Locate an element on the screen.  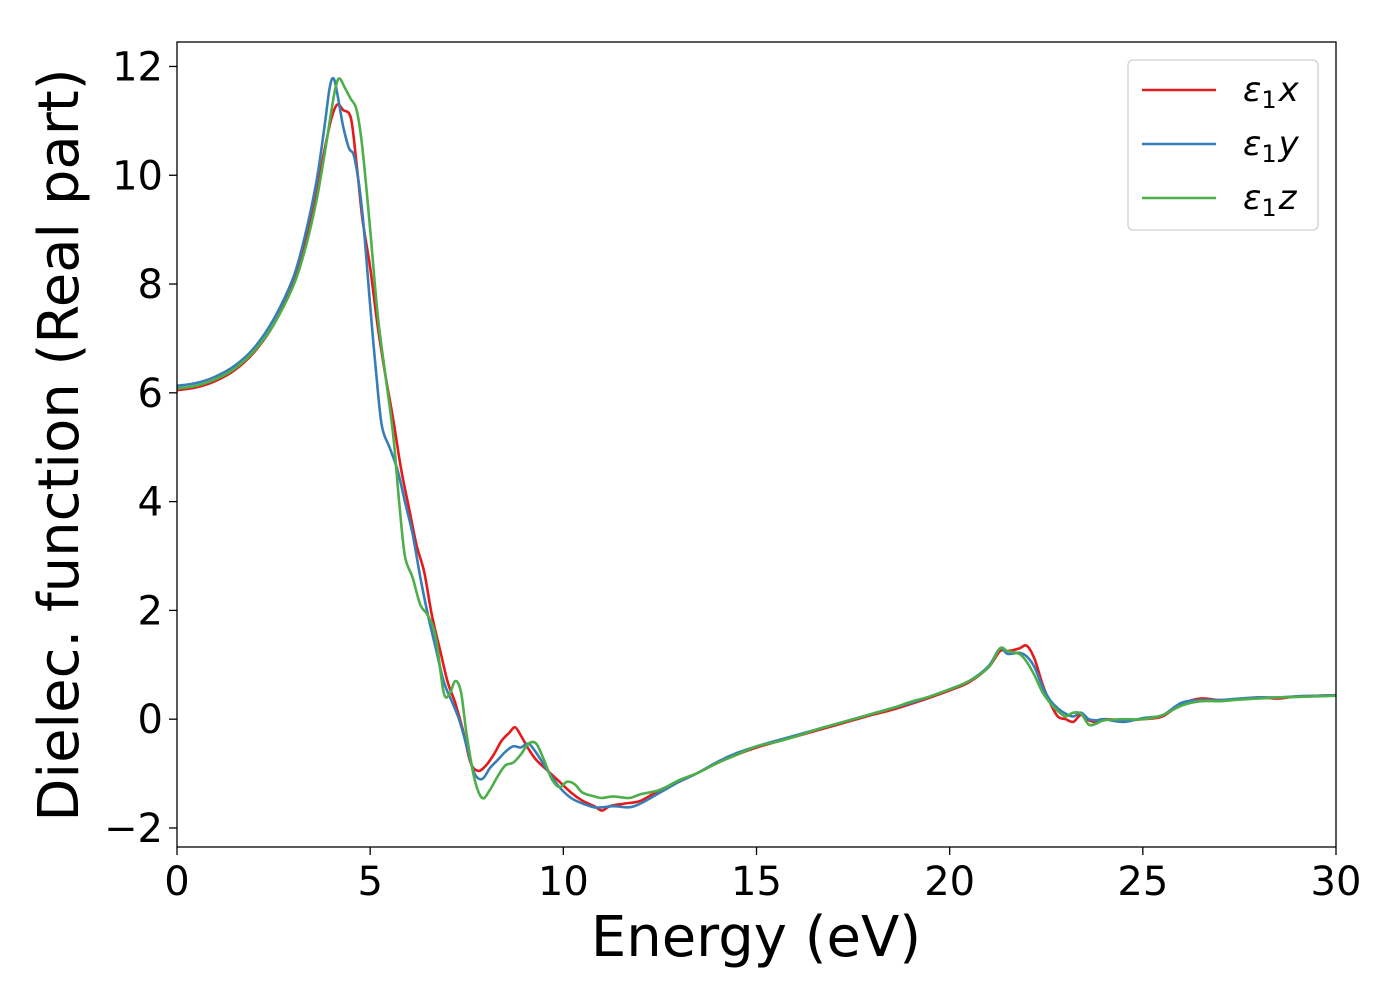
y-tick-label: 4 is located at coordinates (150, 503).